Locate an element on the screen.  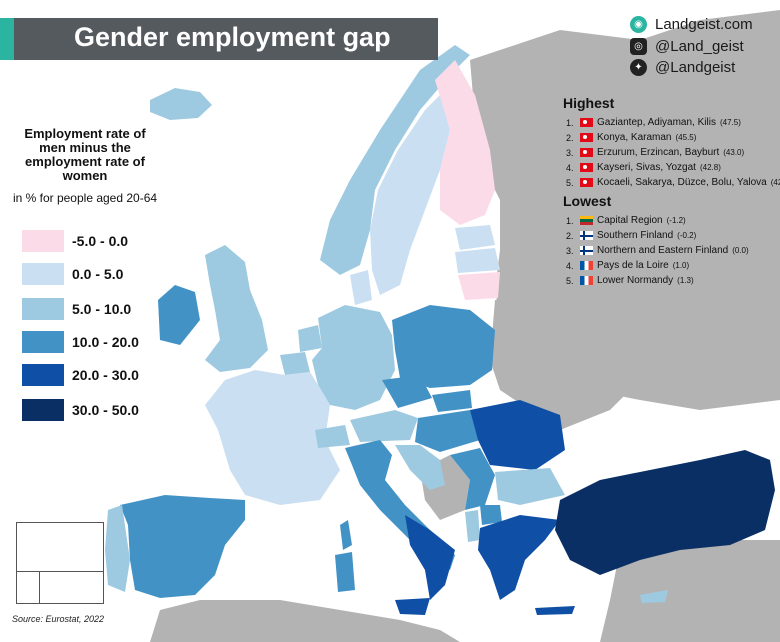
ireland is located at coordinates (179, 315).